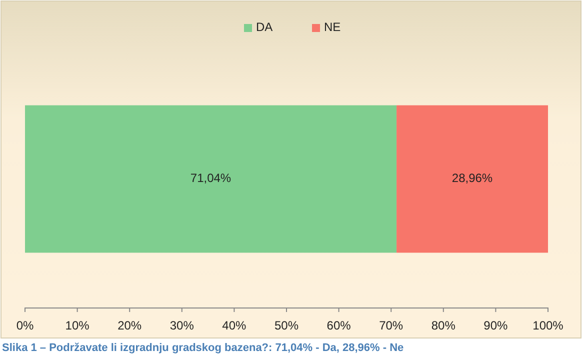  Describe the element at coordinates (496, 325) in the screenshot. I see `x-tick-label: 90%` at that location.